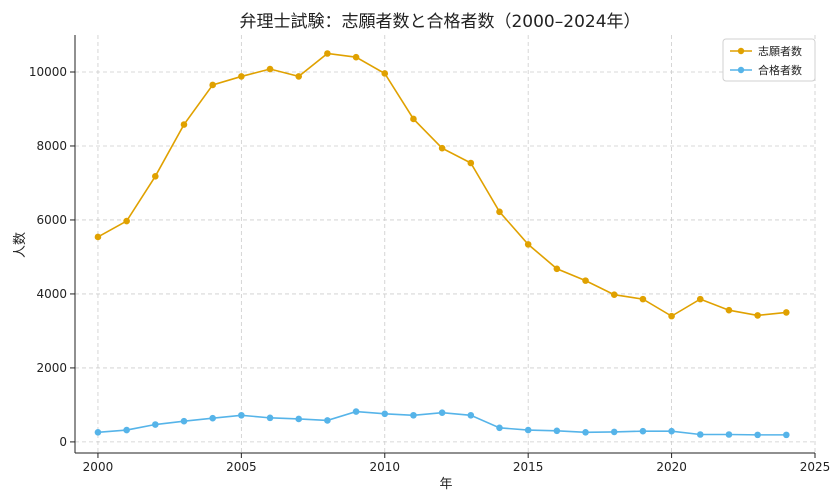  What do you see at coordinates (671, 467) in the screenshot?
I see `x-tick-label: 2020` at bounding box center [671, 467].